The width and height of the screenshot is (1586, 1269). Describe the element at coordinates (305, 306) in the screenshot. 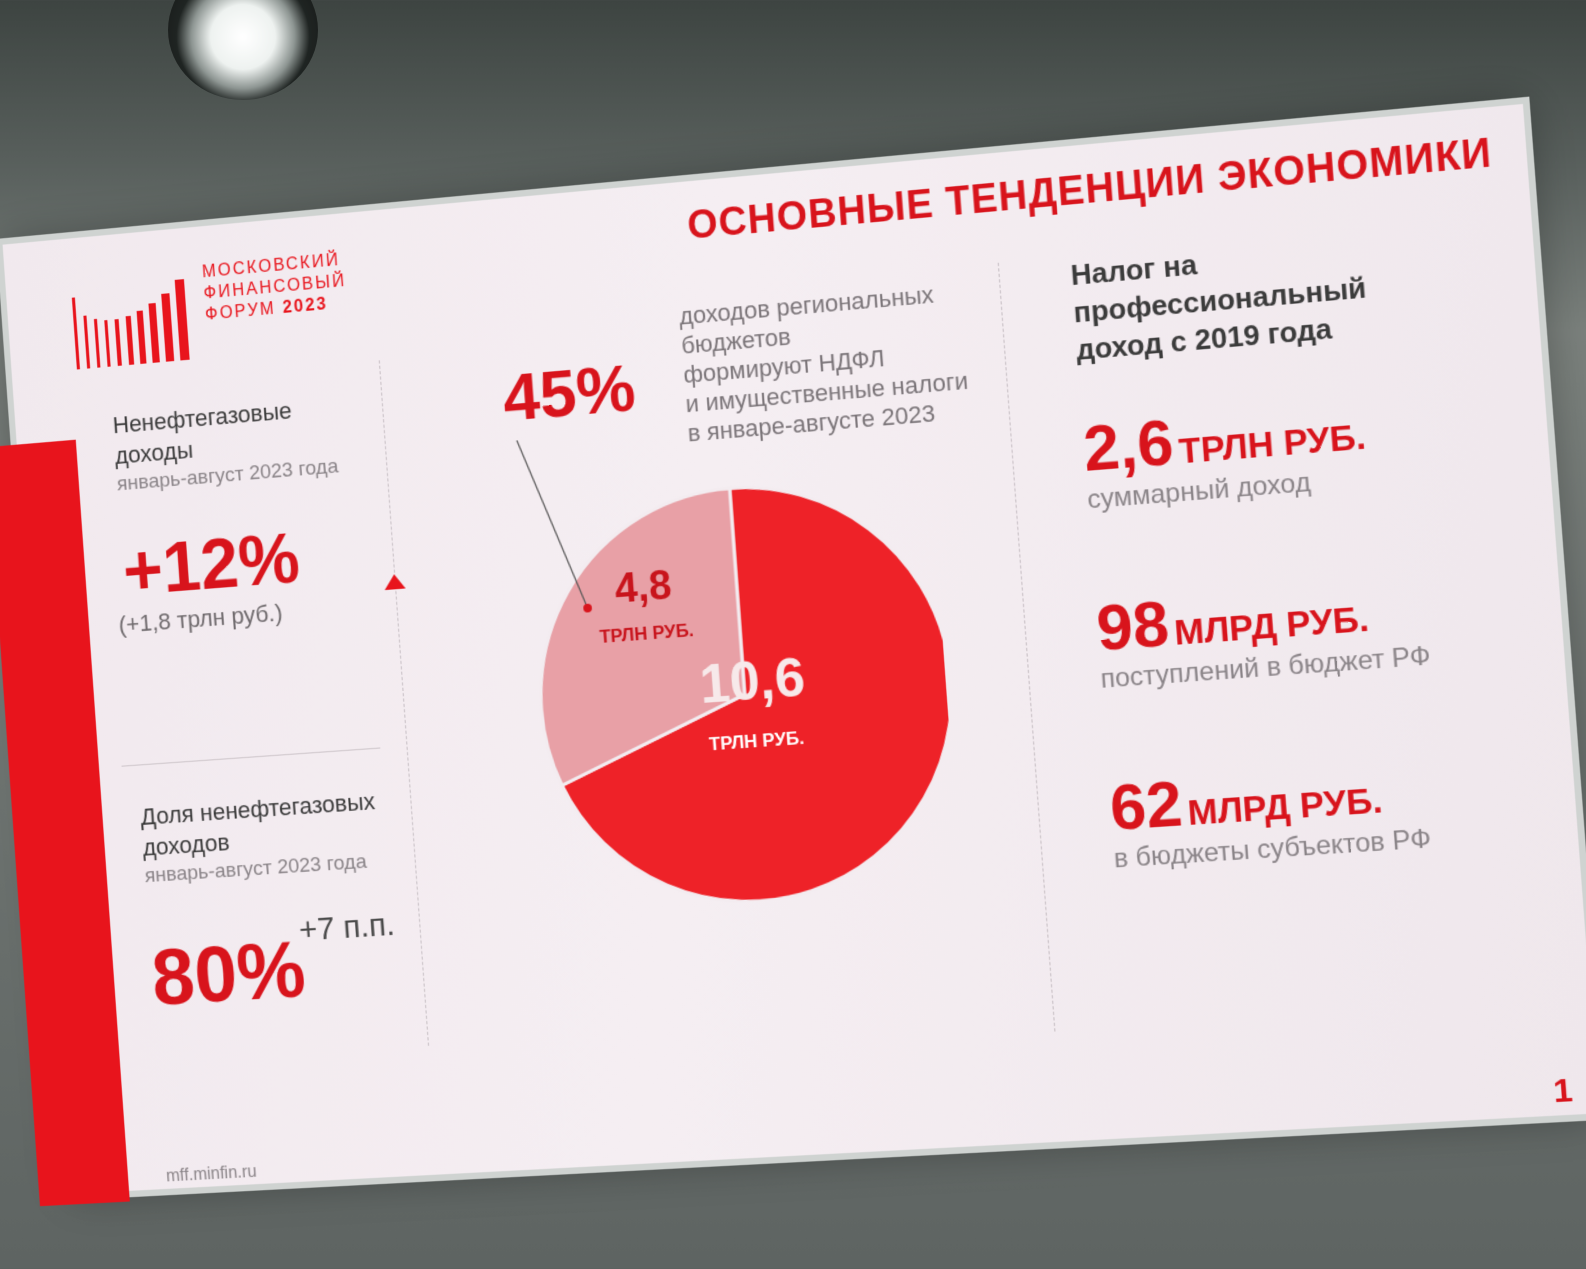

I see `logo-year: 2023` at that location.